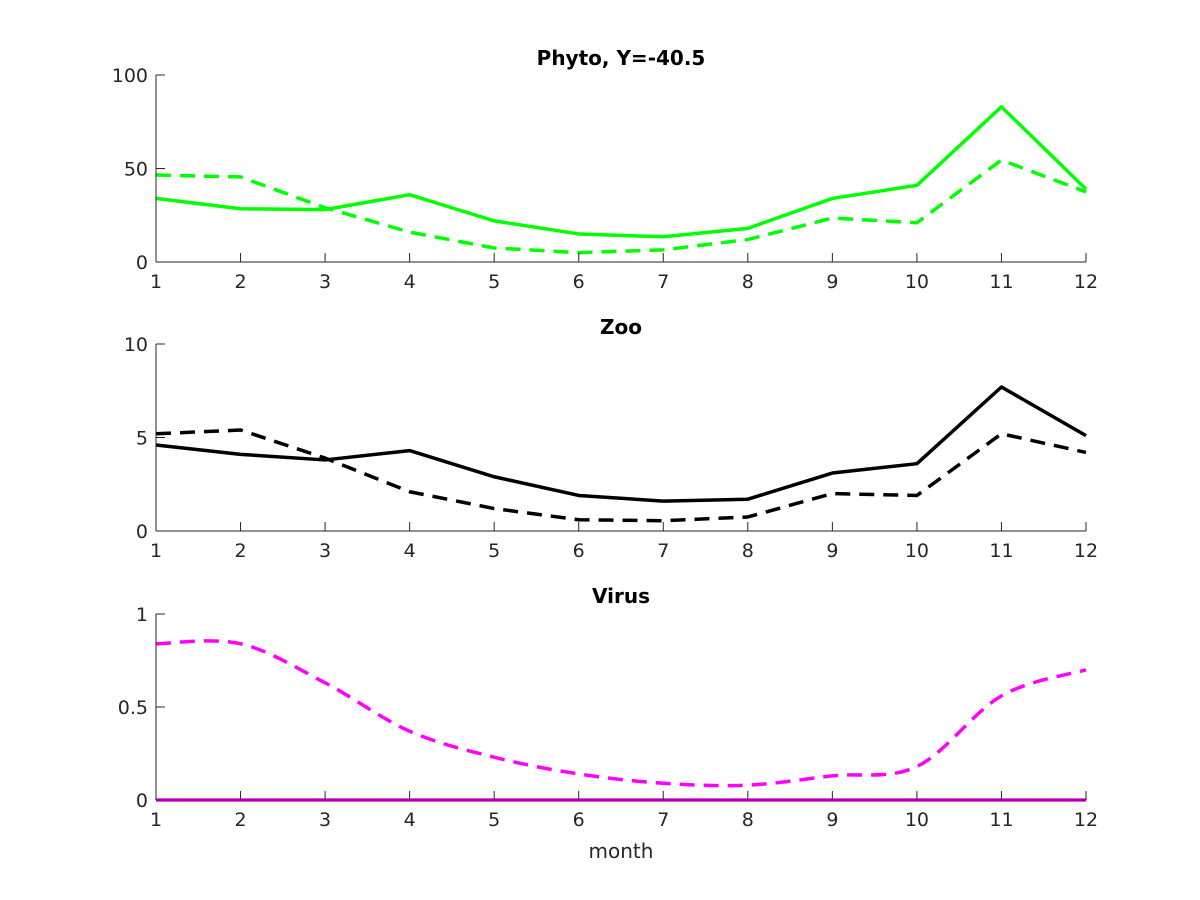 Image resolution: width=1200 pixels, height=900 pixels. What do you see at coordinates (142, 615) in the screenshot?
I see `y-tick-label: 1` at bounding box center [142, 615].